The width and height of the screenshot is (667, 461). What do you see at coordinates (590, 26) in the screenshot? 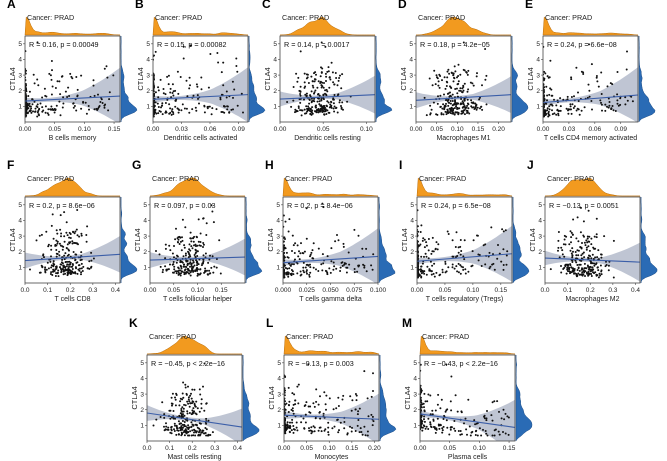
I see `top-density-E` at bounding box center [590, 26].